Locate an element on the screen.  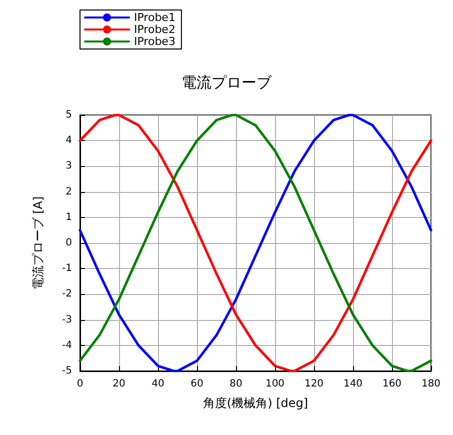
x-tick-label: 180 is located at coordinates (431, 384).